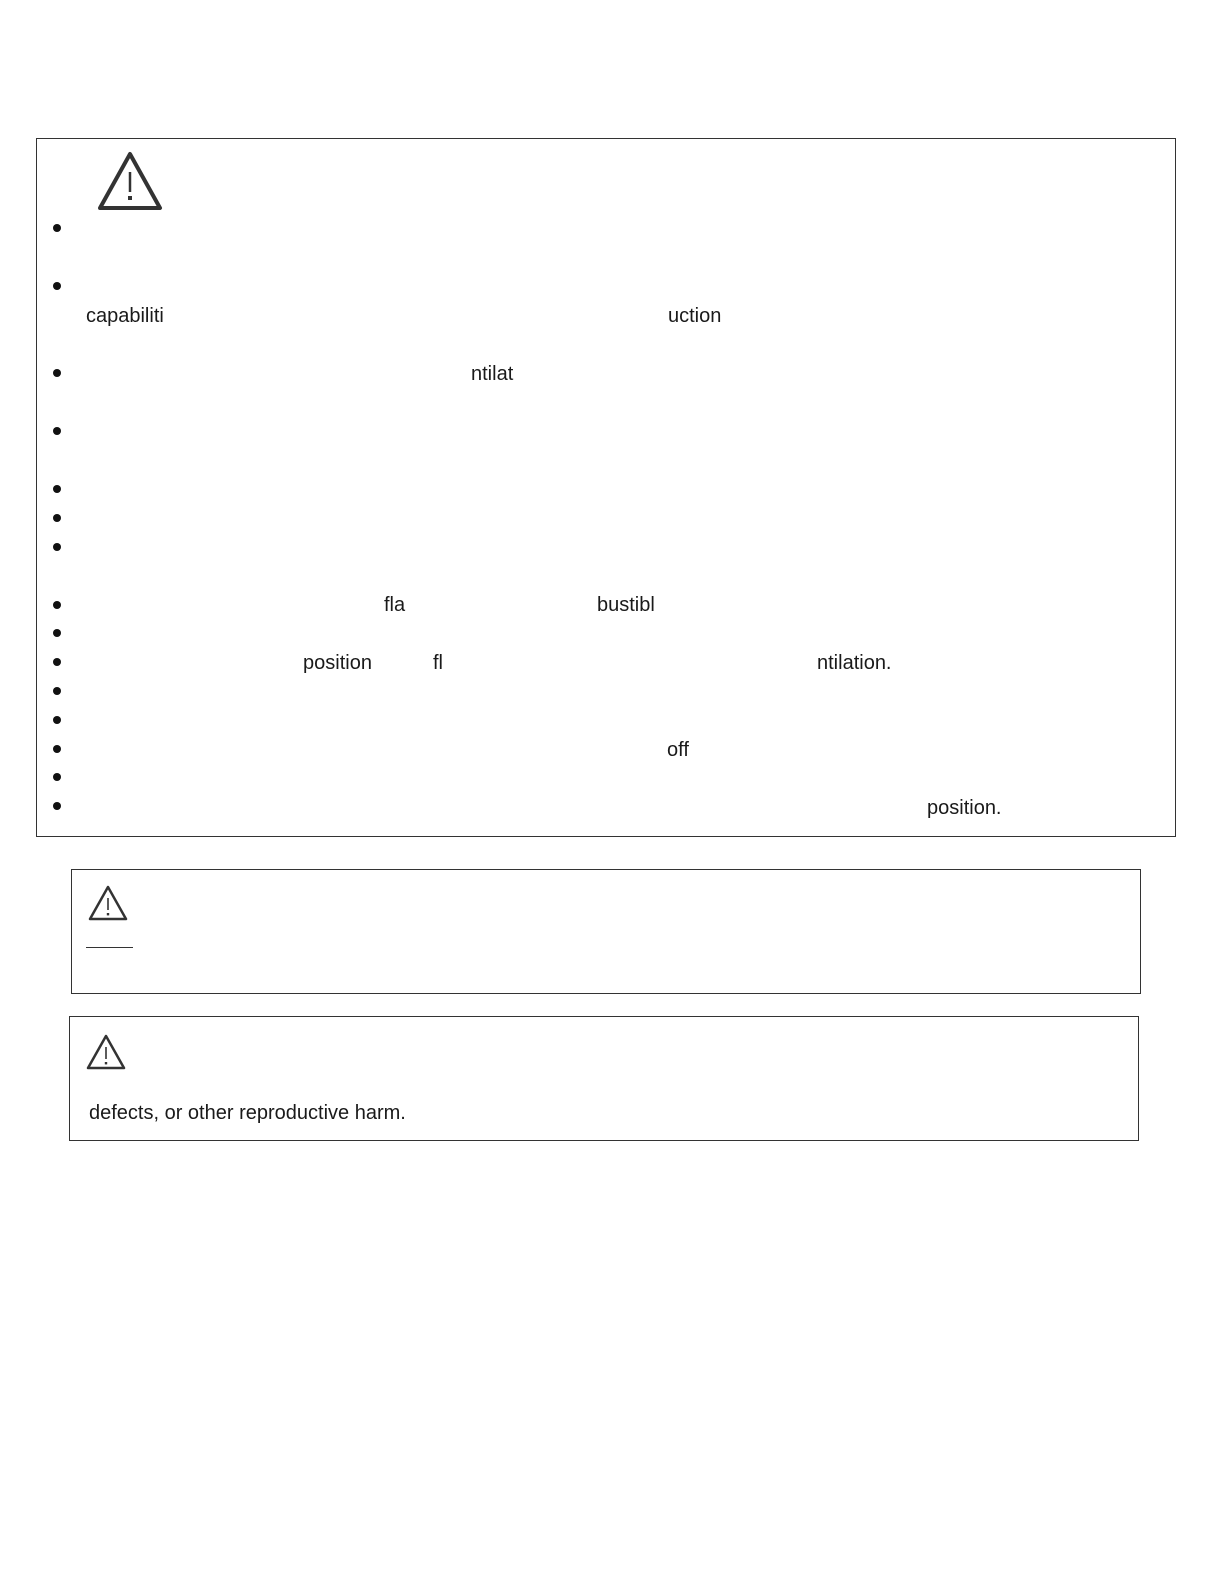 The image size is (1225, 1585). Describe the element at coordinates (678, 750) in the screenshot. I see `text-fragment: off` at that location.